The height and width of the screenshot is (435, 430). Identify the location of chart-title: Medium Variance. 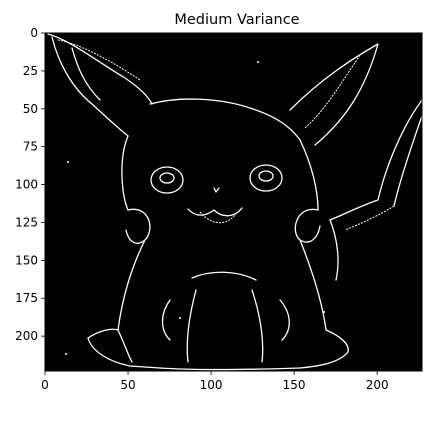
(236, 20).